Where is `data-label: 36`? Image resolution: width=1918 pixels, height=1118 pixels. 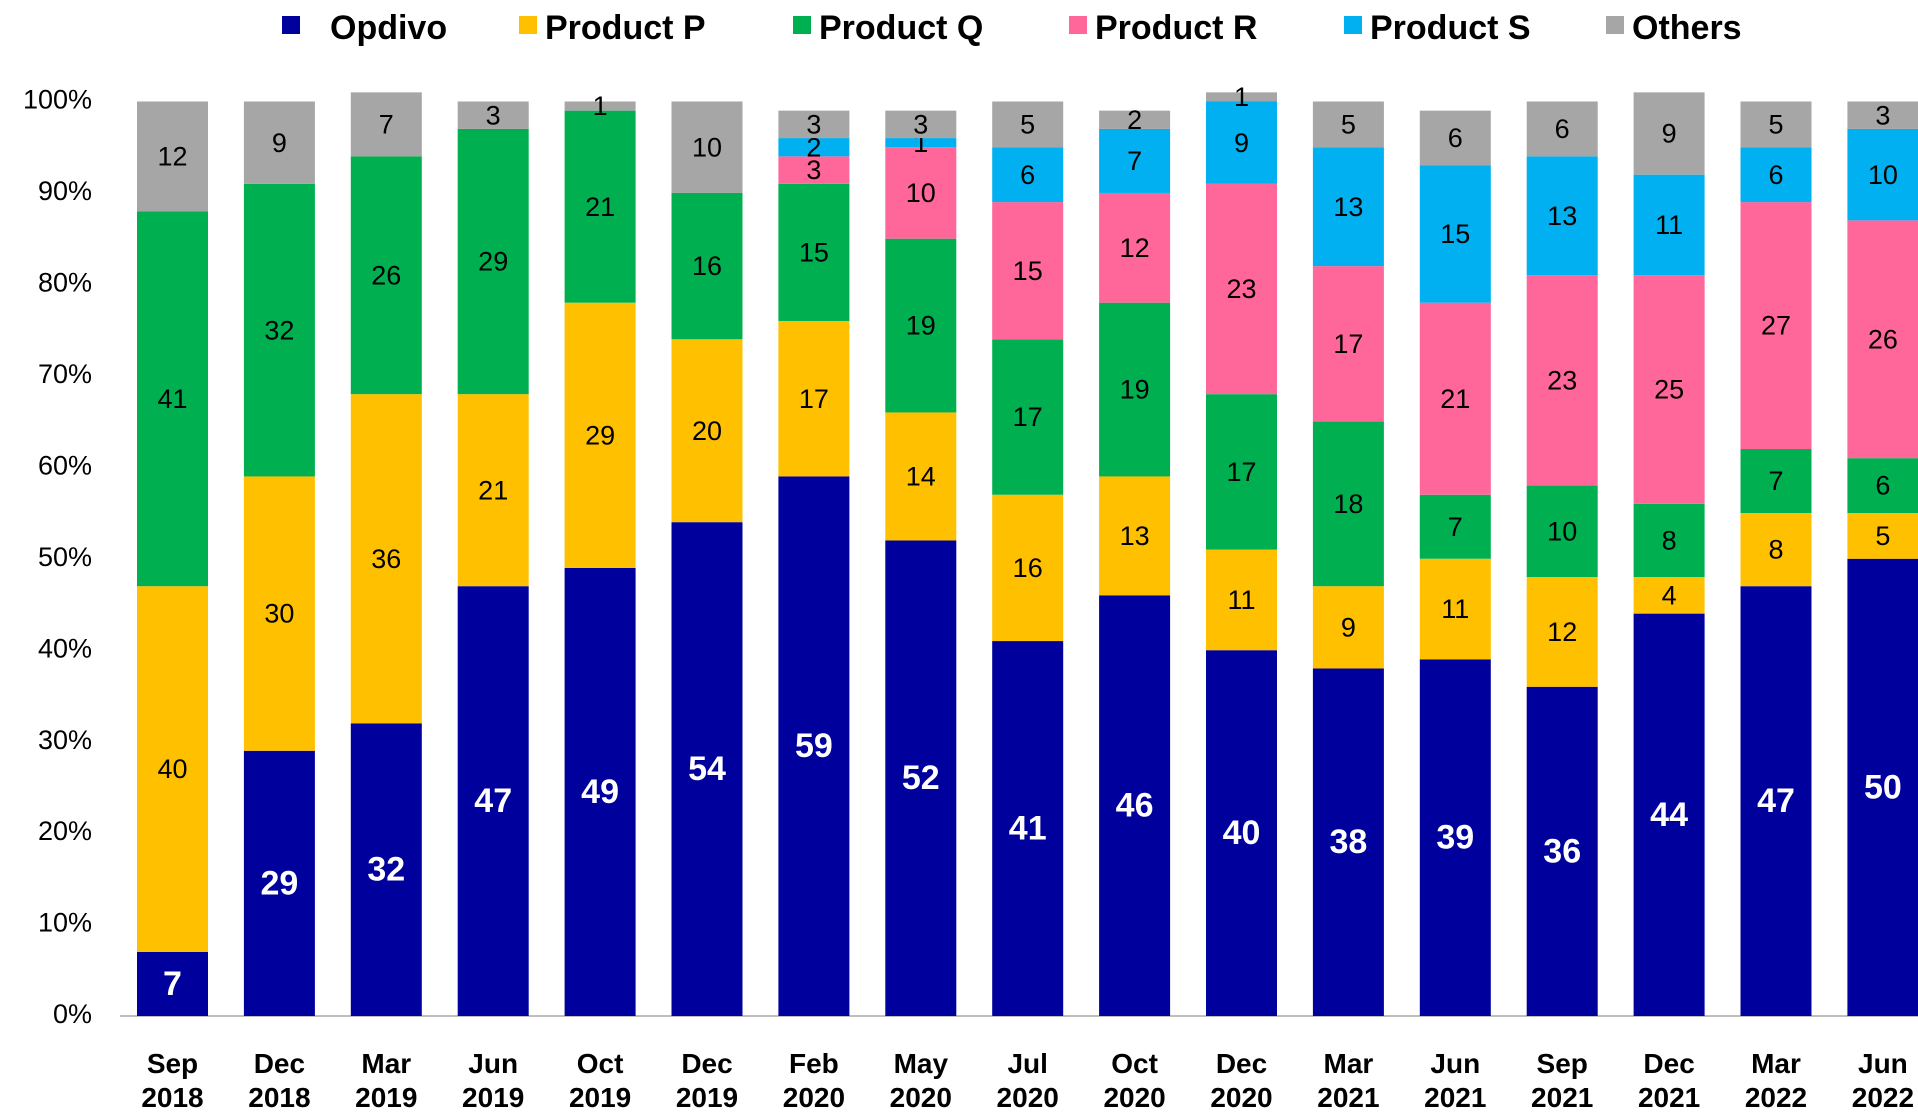
data-label: 36 is located at coordinates (386, 559).